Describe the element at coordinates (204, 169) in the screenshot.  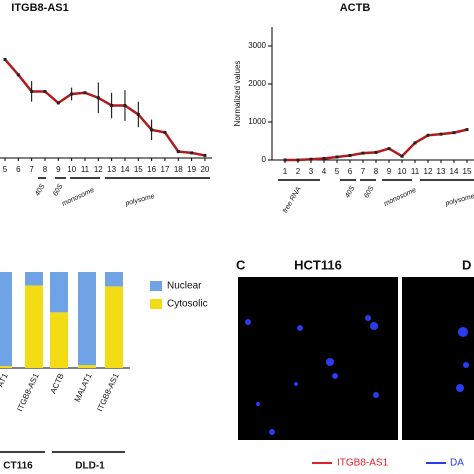
I see `x-tick-label: 20` at that location.